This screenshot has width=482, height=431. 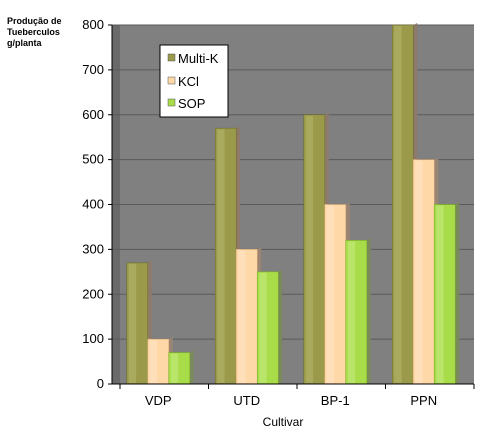 I want to click on bar-highlight-sop-ppn, so click(x=440, y=294).